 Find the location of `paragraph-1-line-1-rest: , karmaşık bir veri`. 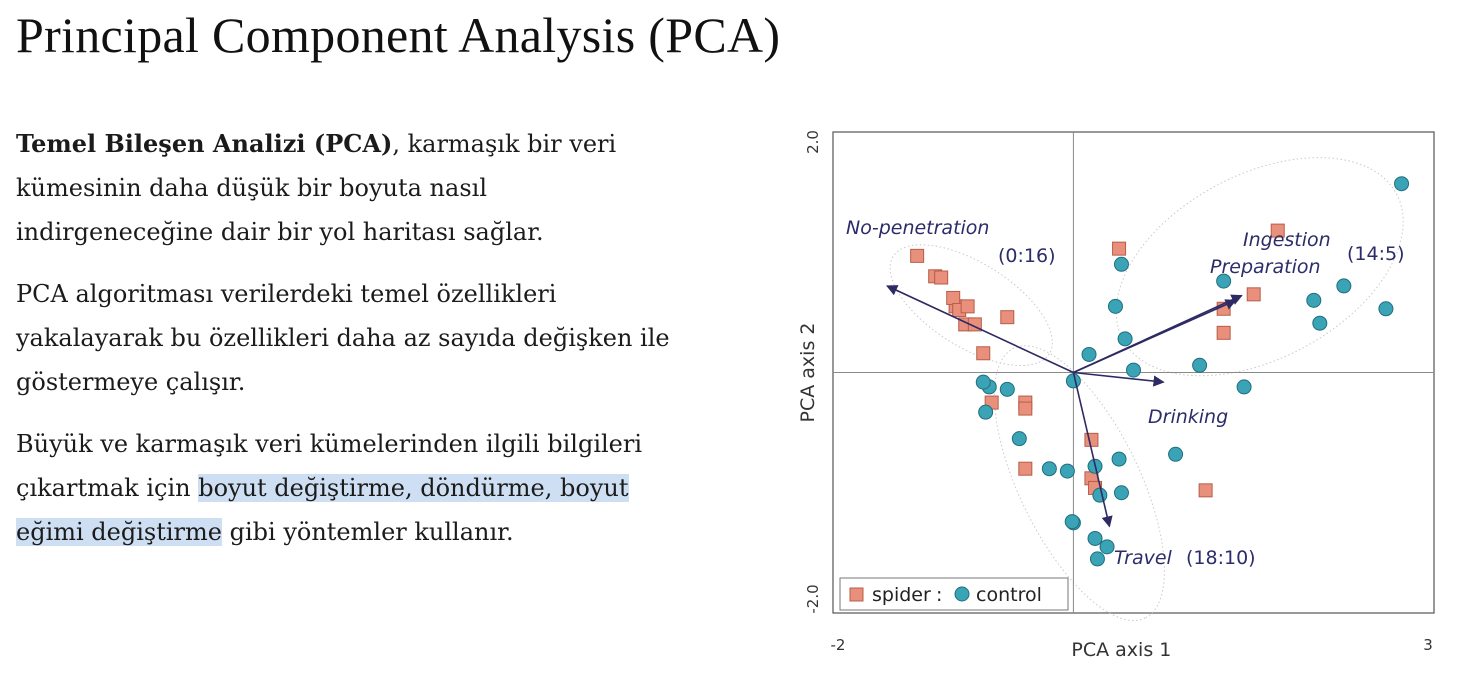

paragraph-1-line-1-rest: , karmaşık bir veri is located at coordinates (504, 144).